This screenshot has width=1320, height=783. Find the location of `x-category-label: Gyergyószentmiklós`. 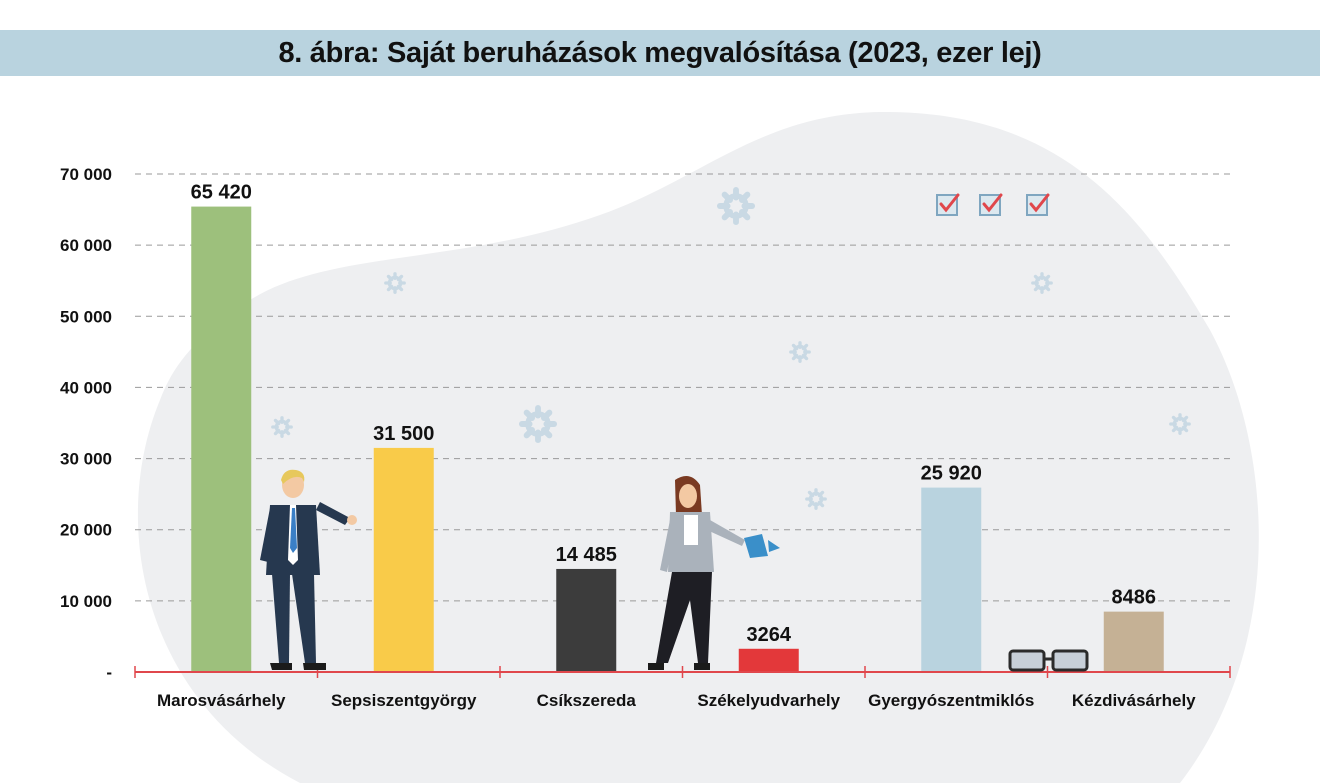

x-category-label: Gyergyószentmiklós is located at coordinates (951, 700).